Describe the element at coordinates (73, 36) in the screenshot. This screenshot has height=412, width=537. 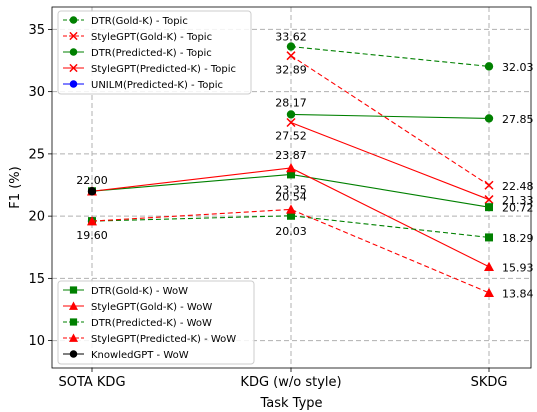
I see `legend-marker-stylegpt-gold-k-topic` at that location.